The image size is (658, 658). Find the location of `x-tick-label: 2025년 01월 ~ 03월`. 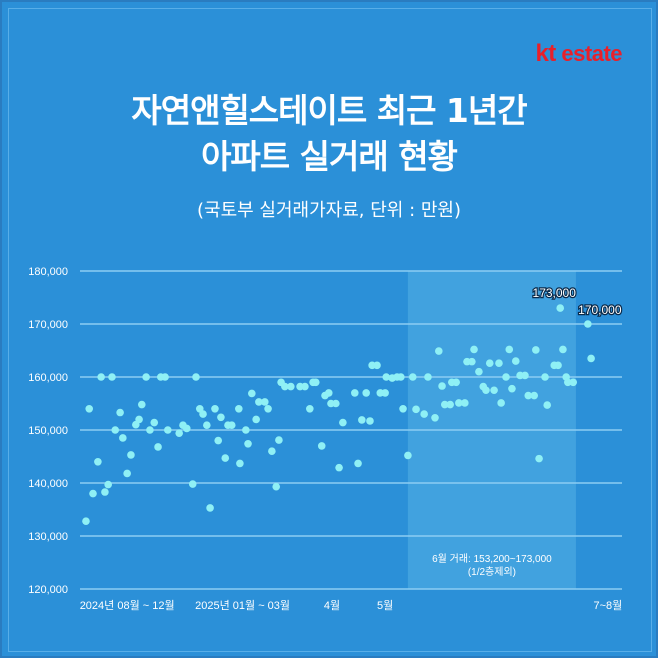

x-tick-label: 2025년 01월 ~ 03월 is located at coordinates (242, 605).